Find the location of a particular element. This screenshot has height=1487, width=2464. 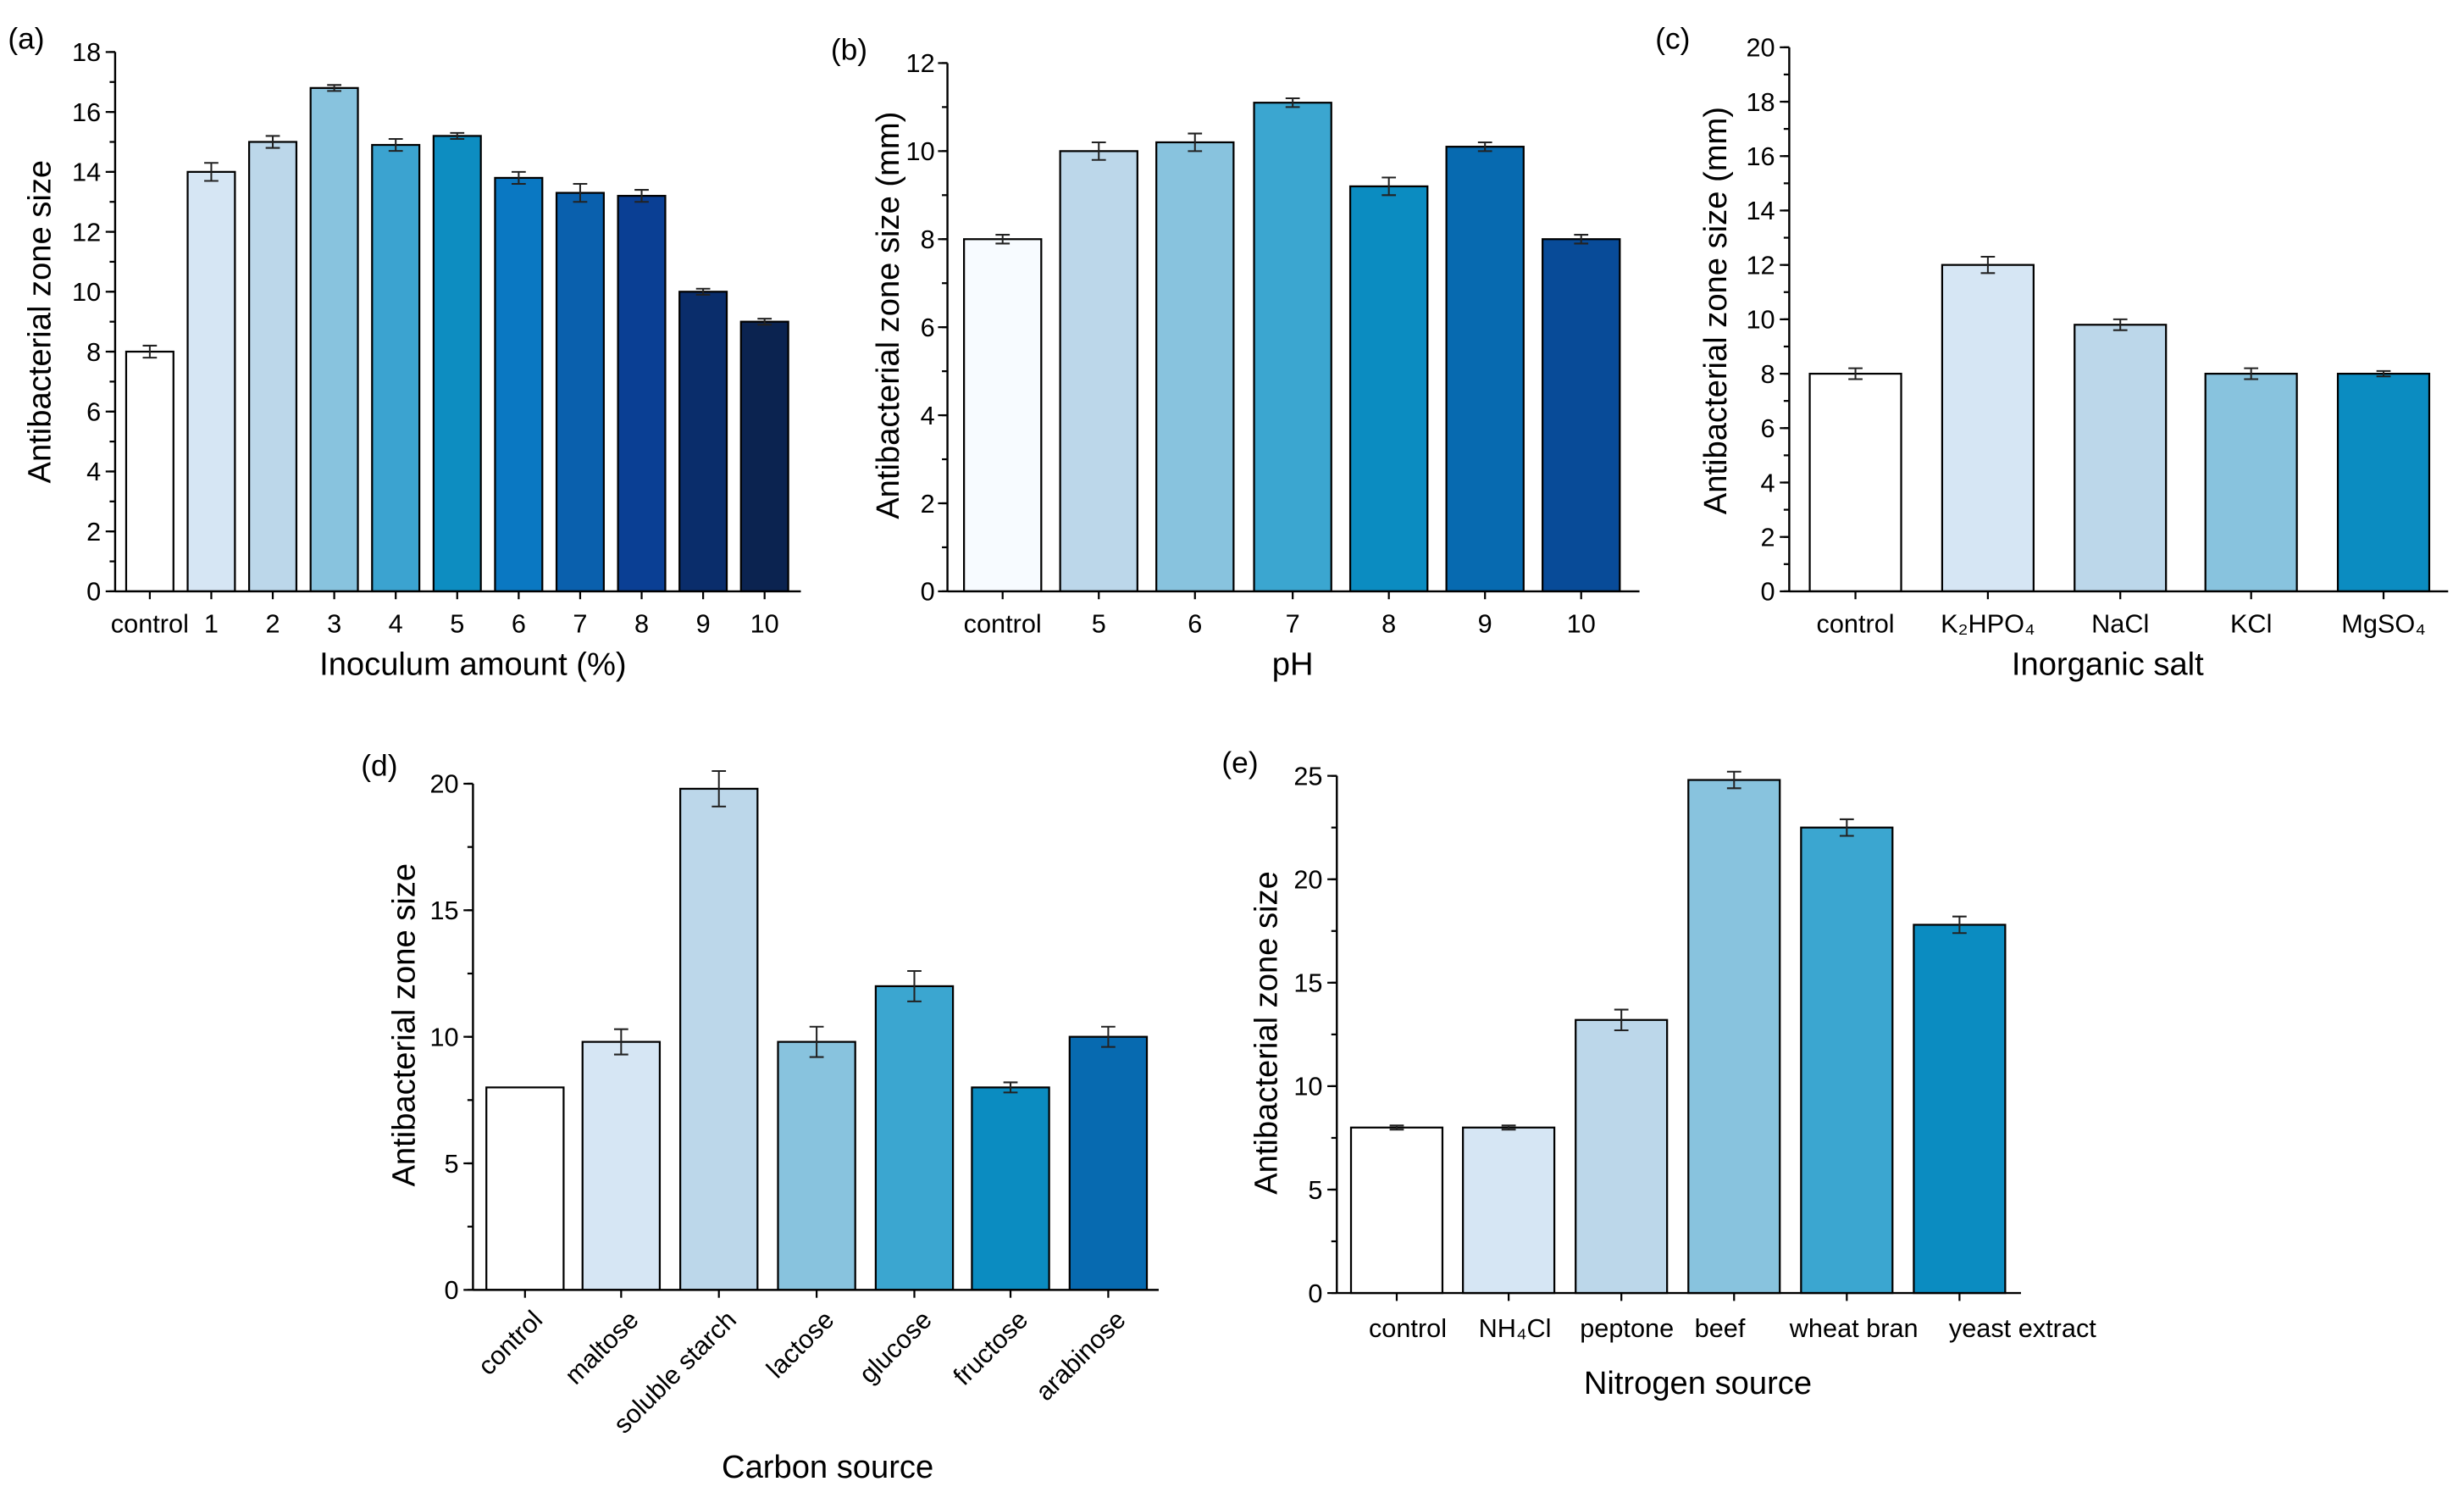

x-tick-label: 2 is located at coordinates (272, 623).